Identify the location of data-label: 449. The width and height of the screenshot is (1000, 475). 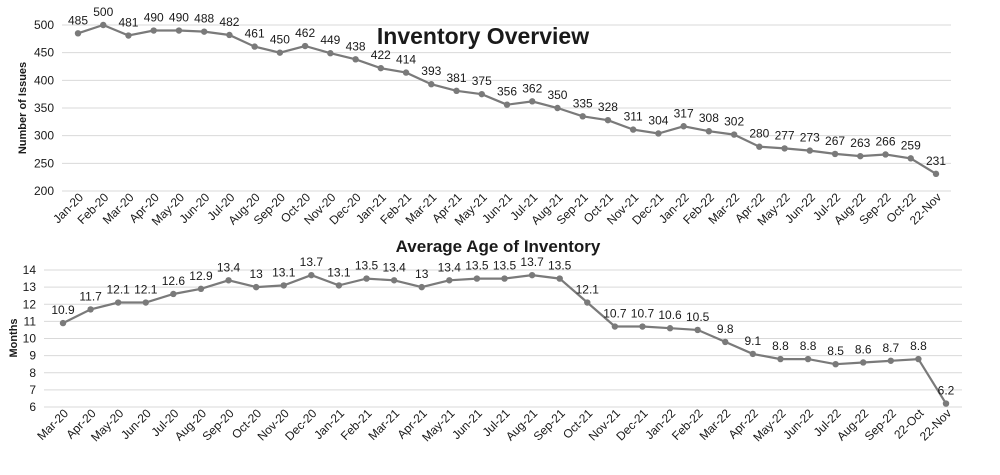
(330, 40).